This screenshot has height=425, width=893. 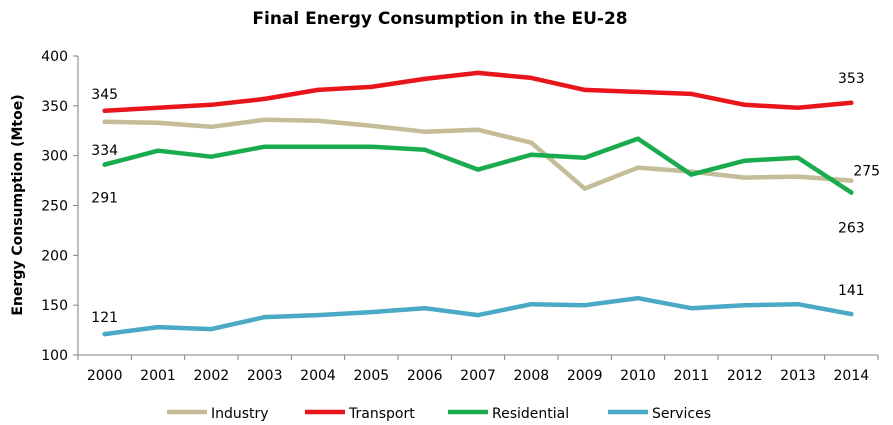 What do you see at coordinates (425, 376) in the screenshot?
I see `x-tick-label: 2006` at bounding box center [425, 376].